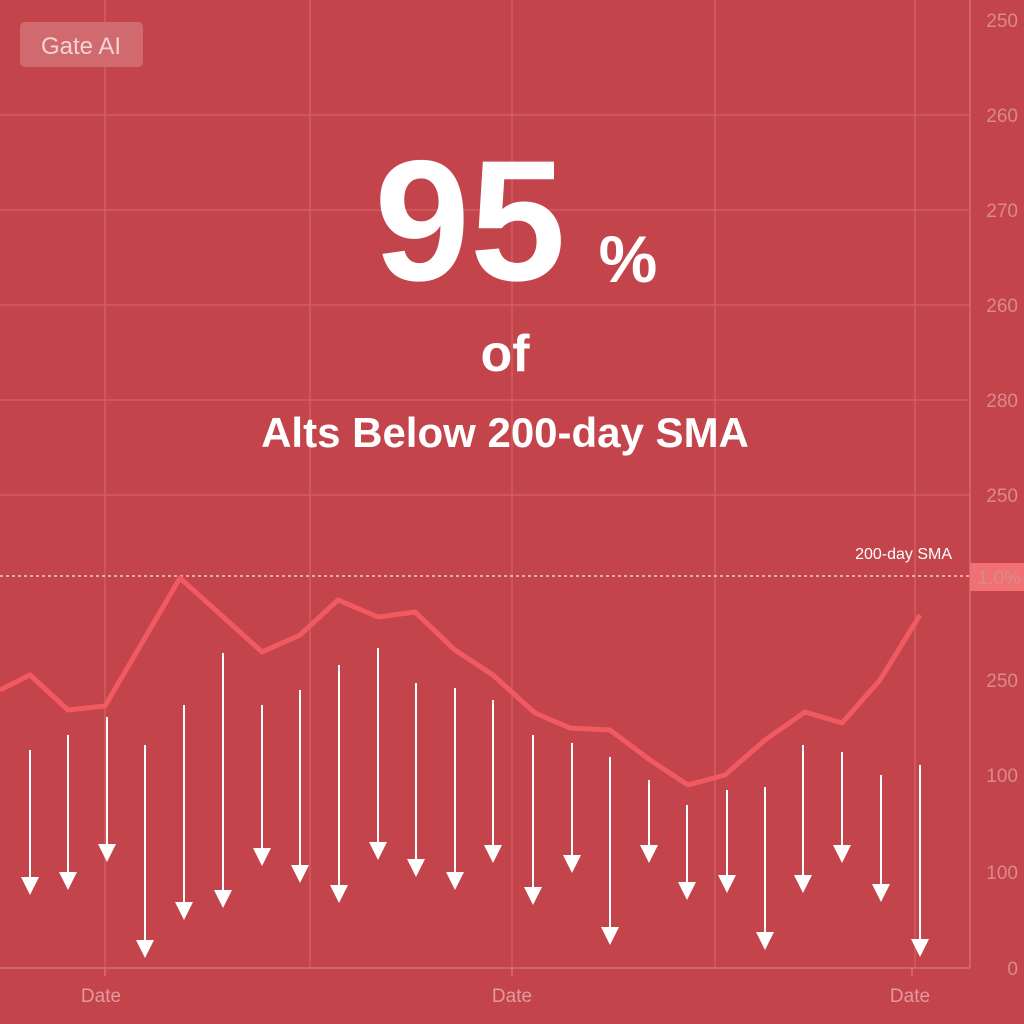  Describe the element at coordinates (903, 554) in the screenshot. I see `reference-label: 200-day SMA` at that location.